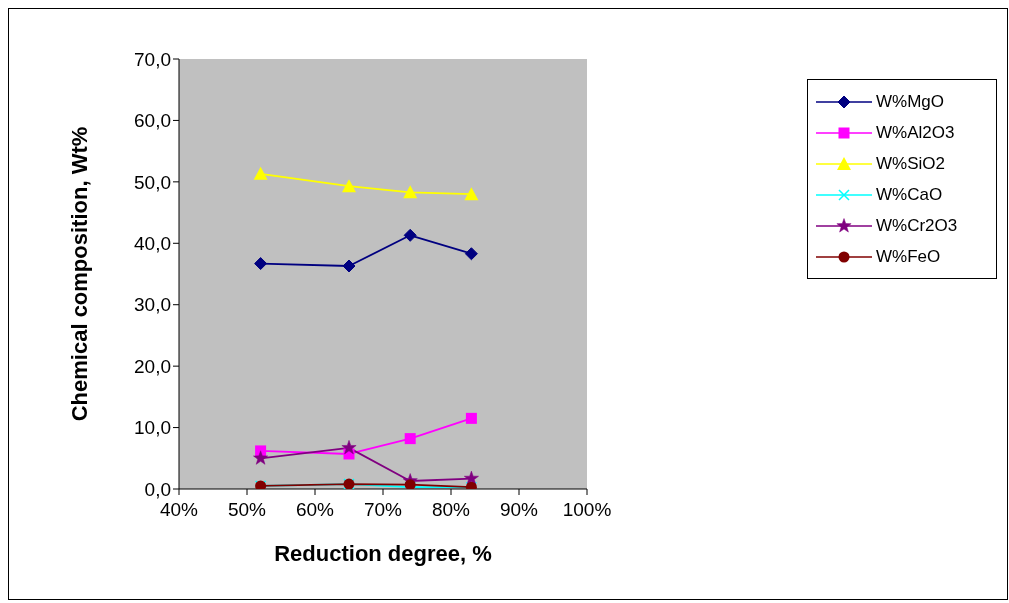 This screenshot has width=1009, height=603. Describe the element at coordinates (910, 163) in the screenshot. I see `legend-label: W%SiO2` at that location.